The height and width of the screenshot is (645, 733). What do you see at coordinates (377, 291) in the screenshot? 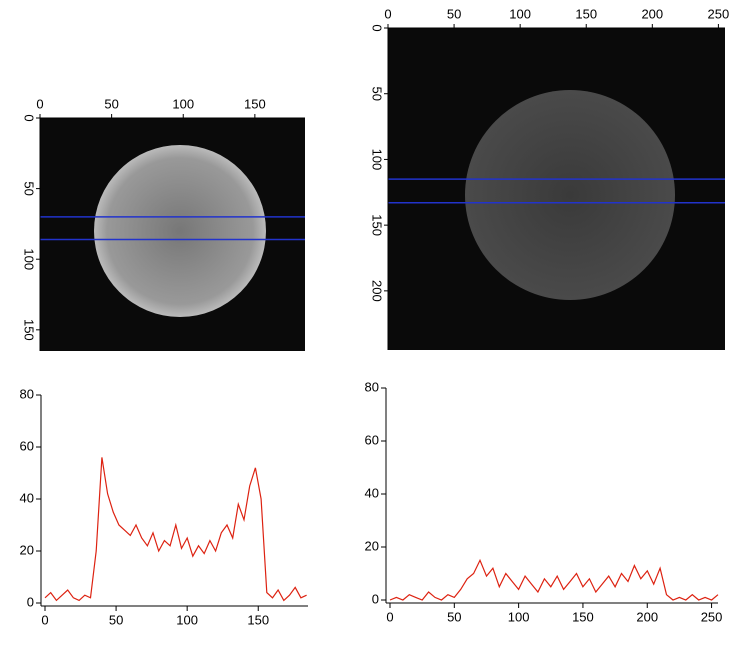
I see `y-tick-label: 200` at bounding box center [377, 291].